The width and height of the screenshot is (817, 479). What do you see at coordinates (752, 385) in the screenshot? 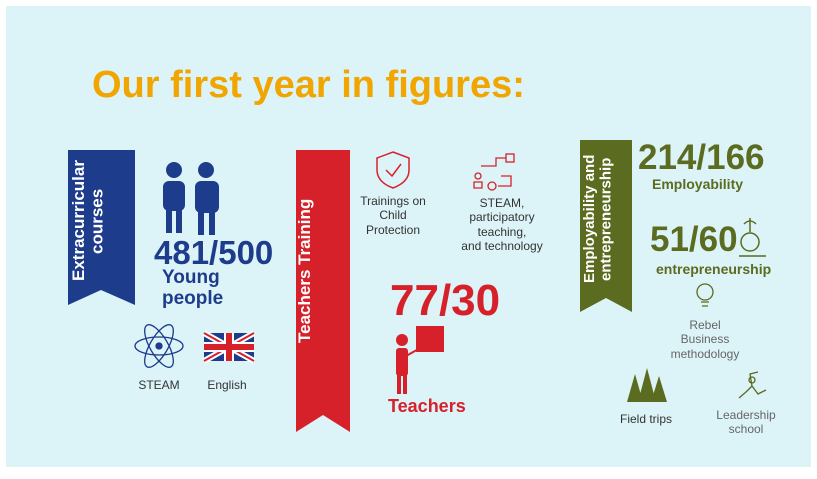
I see `leadership-icon` at bounding box center [752, 385].